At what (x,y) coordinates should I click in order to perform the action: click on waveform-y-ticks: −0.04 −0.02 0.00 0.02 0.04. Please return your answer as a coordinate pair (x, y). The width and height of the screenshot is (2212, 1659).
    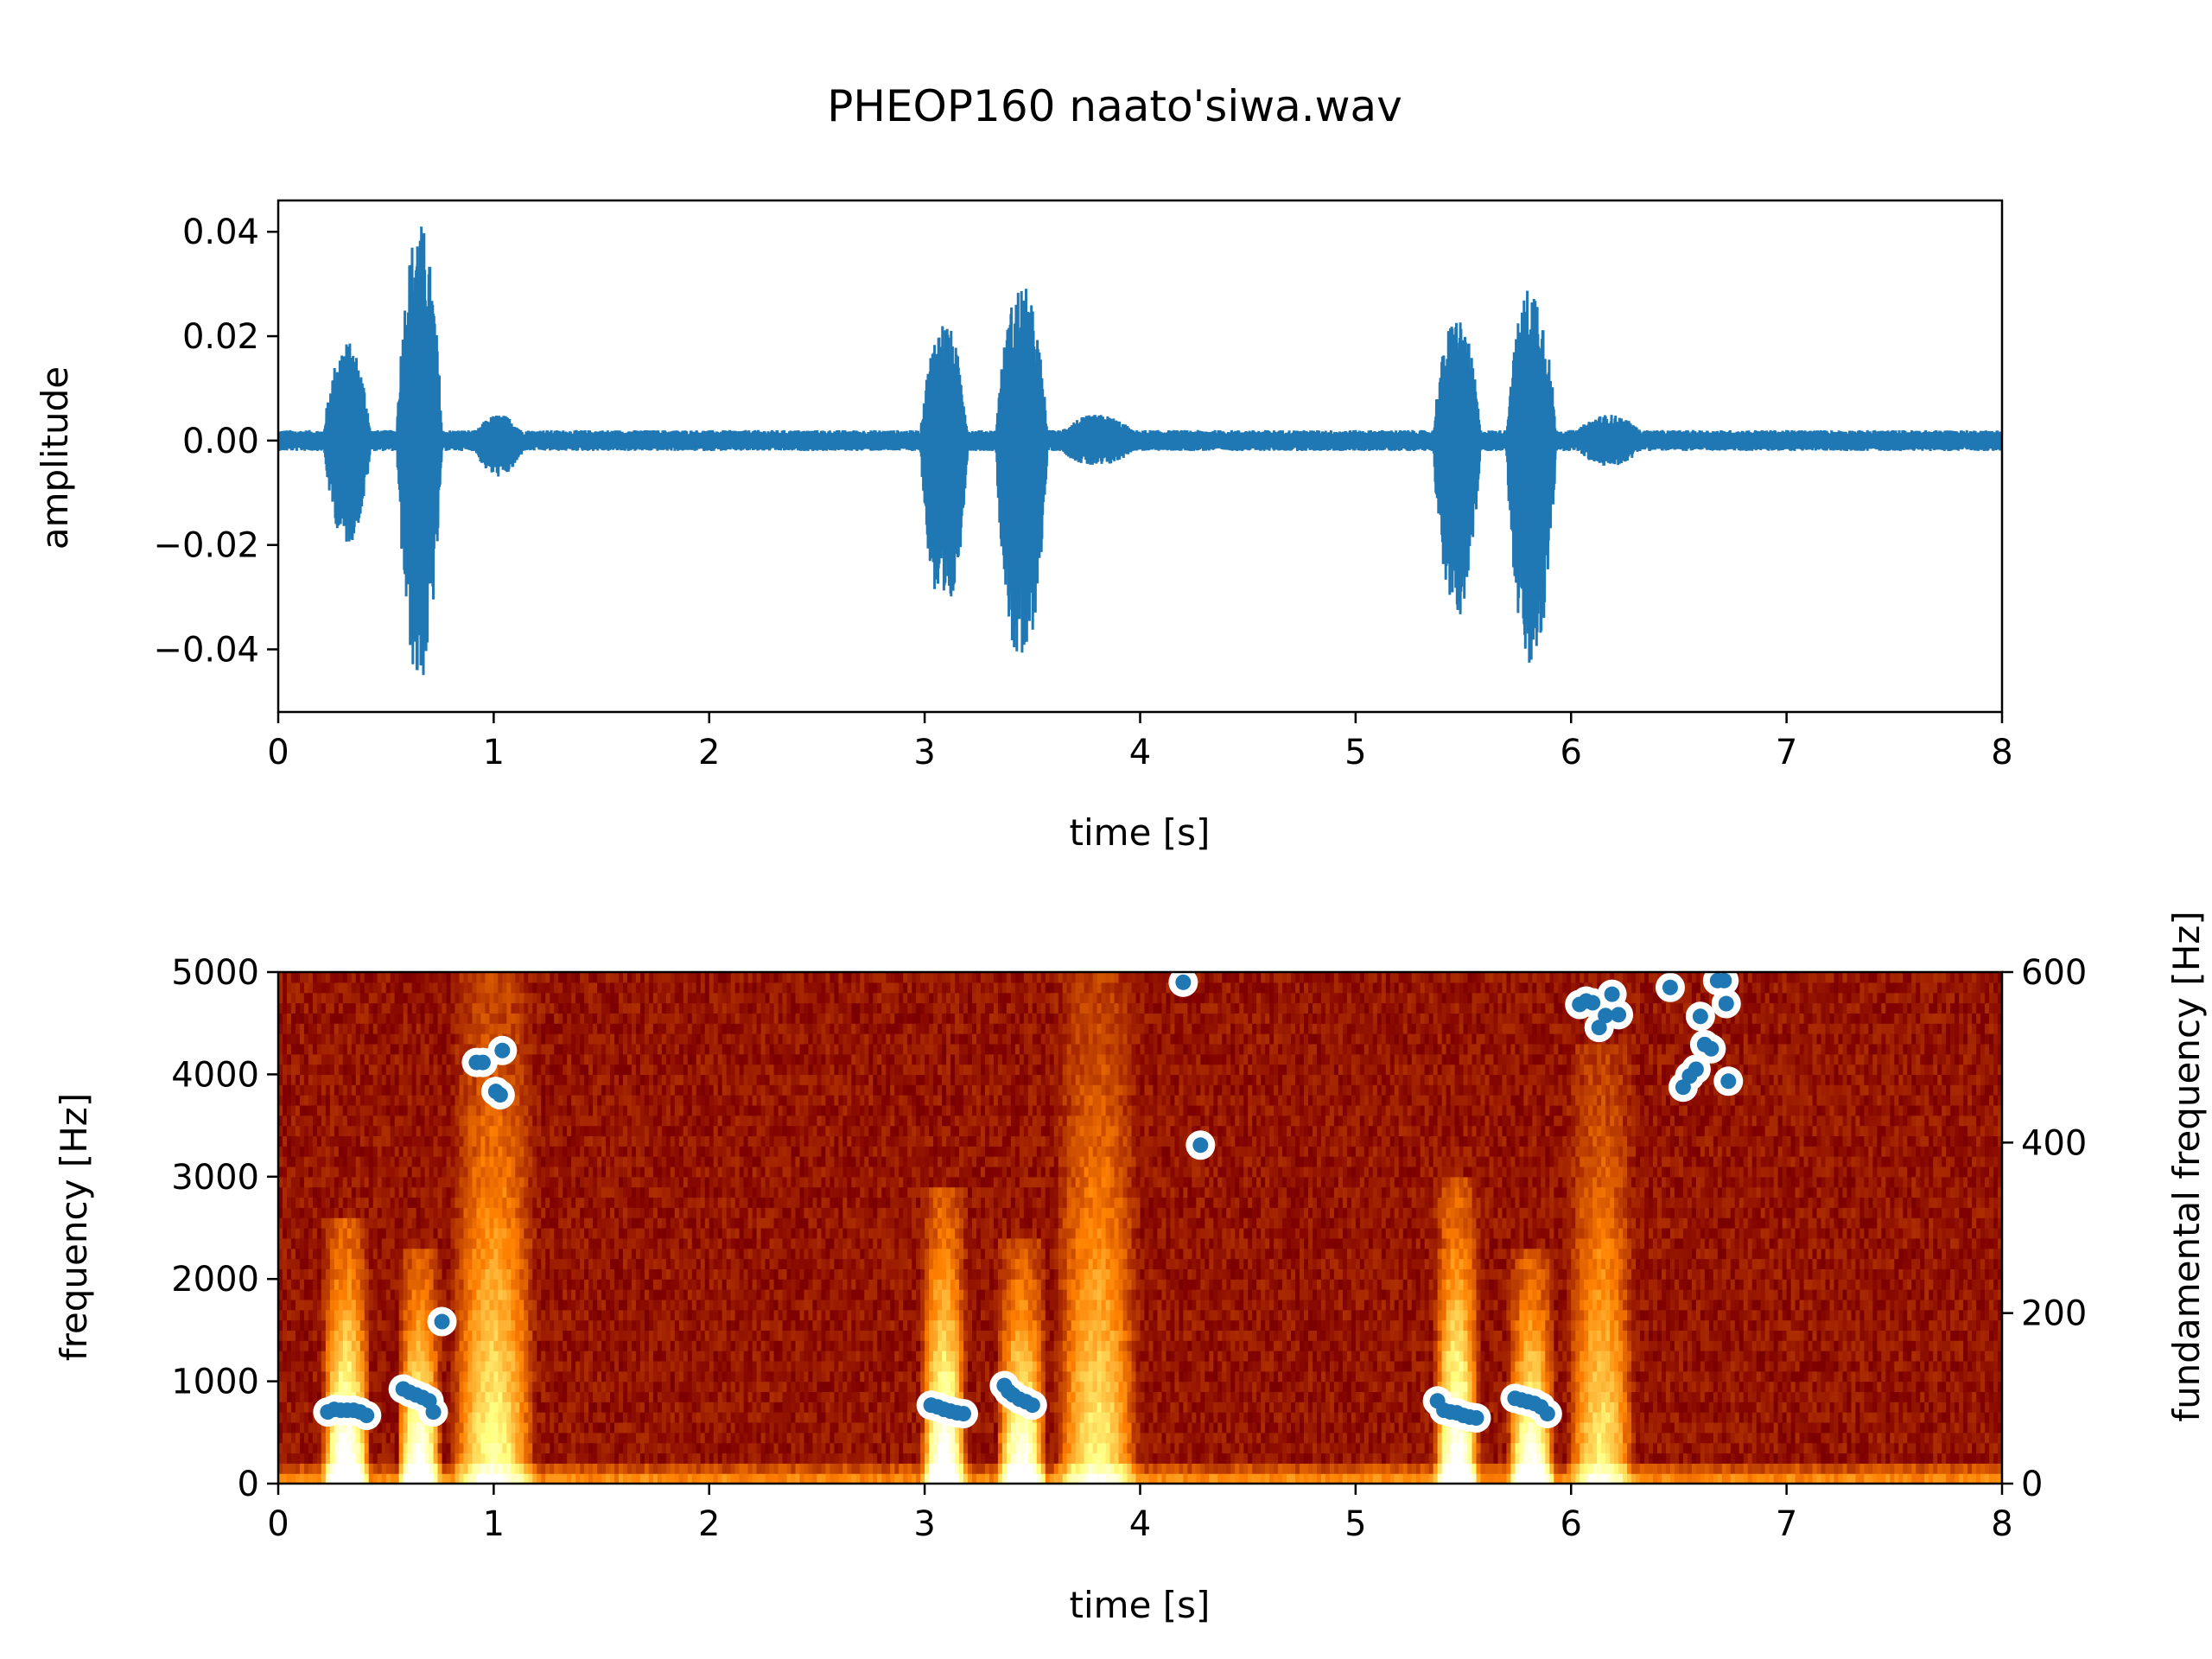
    Looking at the image, I should click on (215, 441).